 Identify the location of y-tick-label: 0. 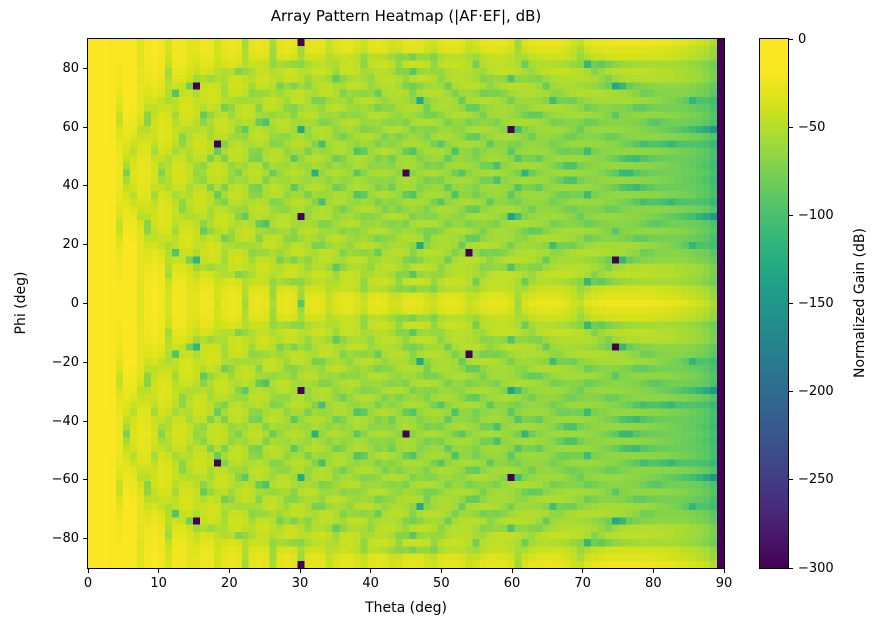
(74, 303).